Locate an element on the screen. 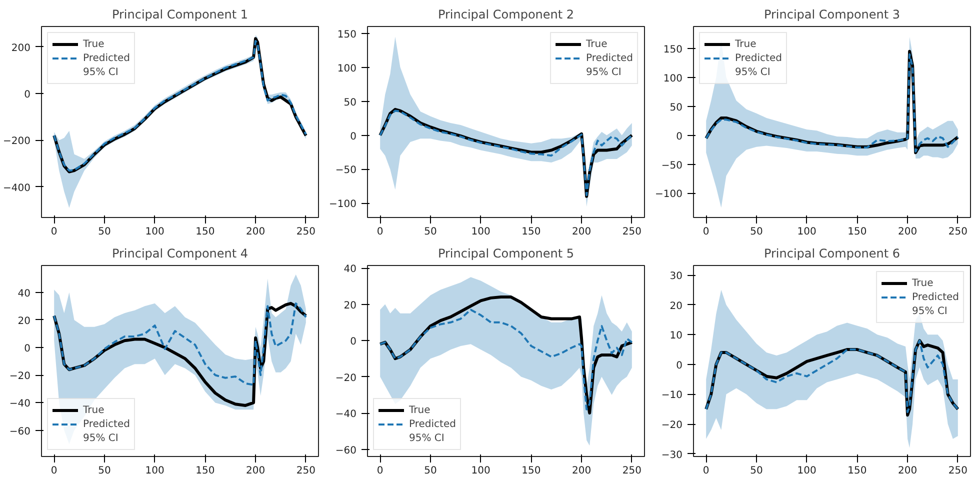 The image size is (978, 479). y-tick-label: 10 is located at coordinates (676, 336).